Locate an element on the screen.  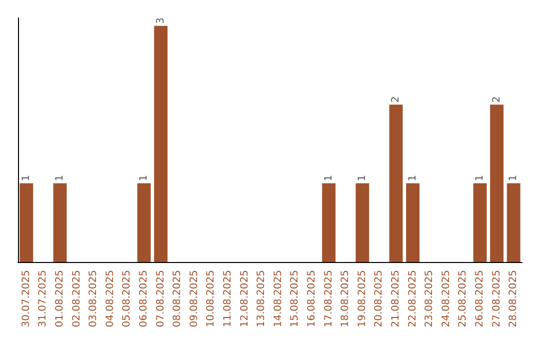
x-tick-label: 09.08.2025 is located at coordinates (194, 299).